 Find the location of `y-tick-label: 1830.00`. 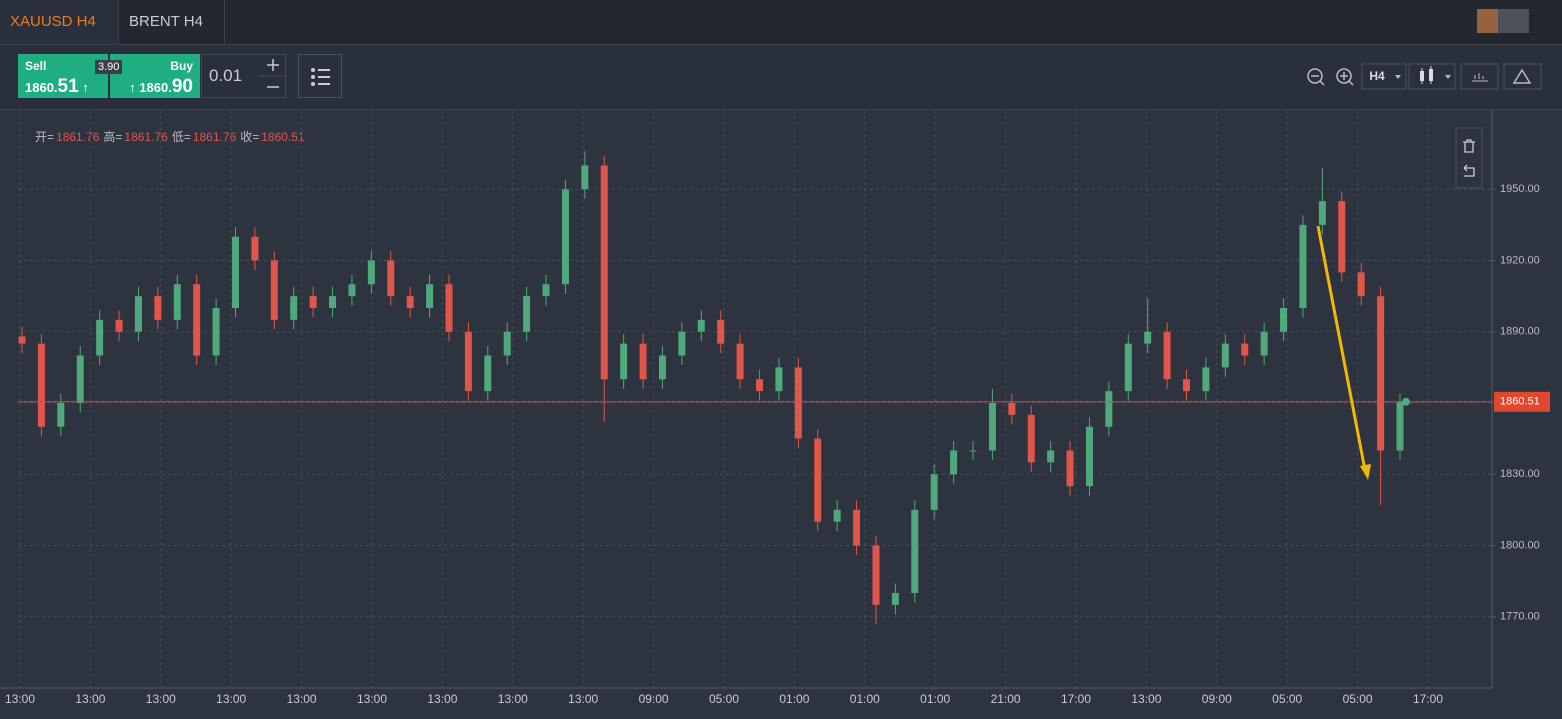

y-tick-label: 1830.00 is located at coordinates (1520, 474).